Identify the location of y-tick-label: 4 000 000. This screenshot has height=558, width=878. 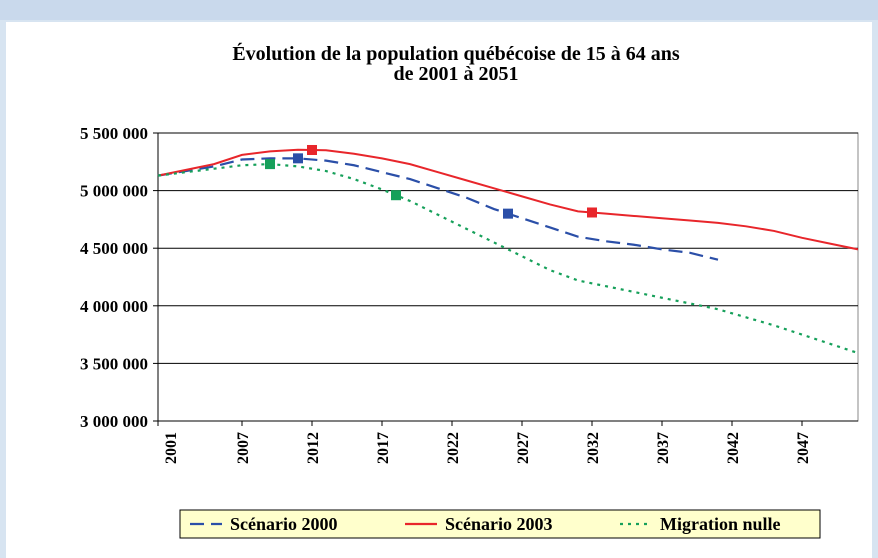
(114, 306).